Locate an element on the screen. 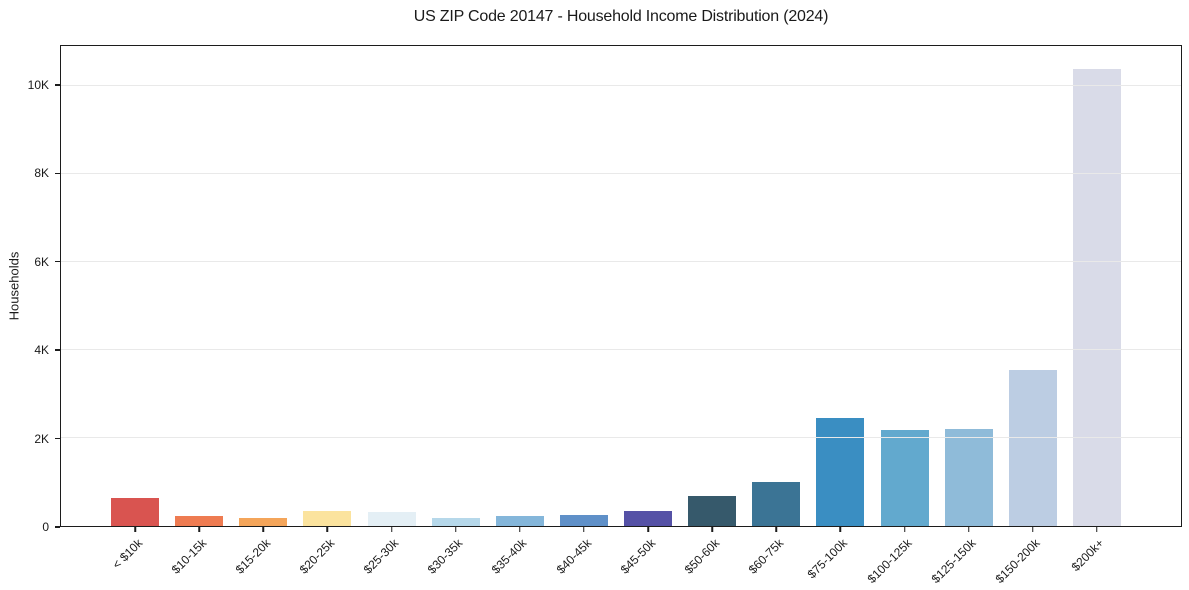  bar-slot: $45-50k is located at coordinates (648, 311).